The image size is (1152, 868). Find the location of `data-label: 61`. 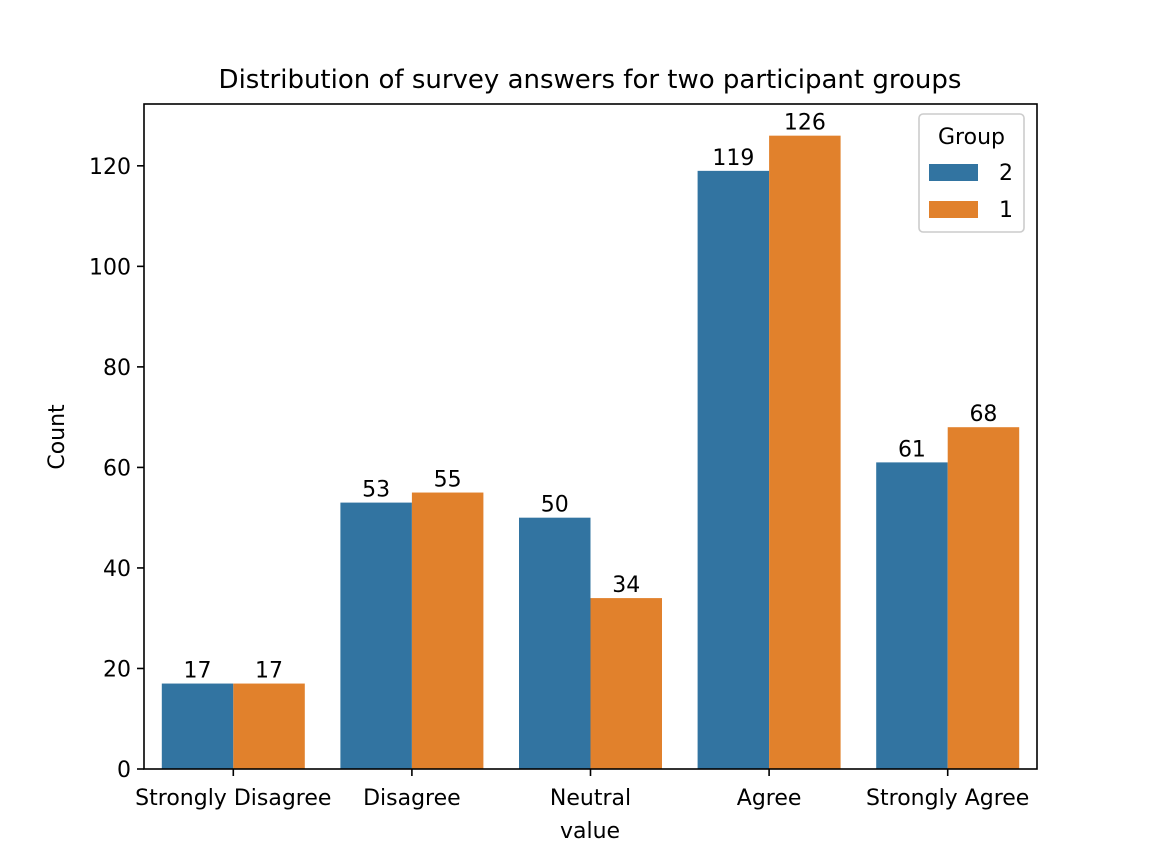

data-label: 61 is located at coordinates (912, 449).